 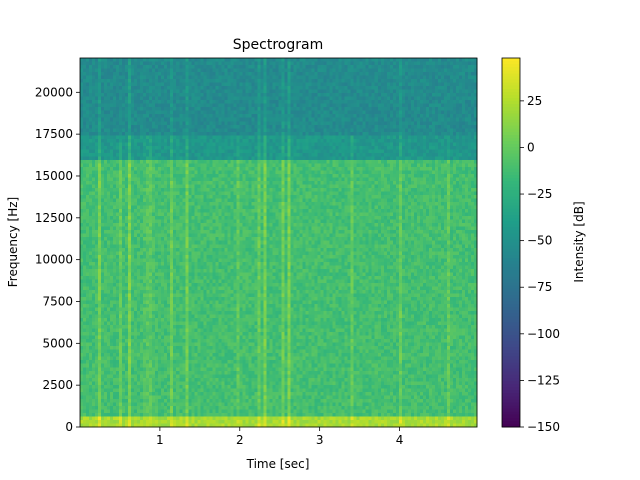 What do you see at coordinates (579, 241) in the screenshot?
I see `colorbar-label: Intensity [dB]` at bounding box center [579, 241].